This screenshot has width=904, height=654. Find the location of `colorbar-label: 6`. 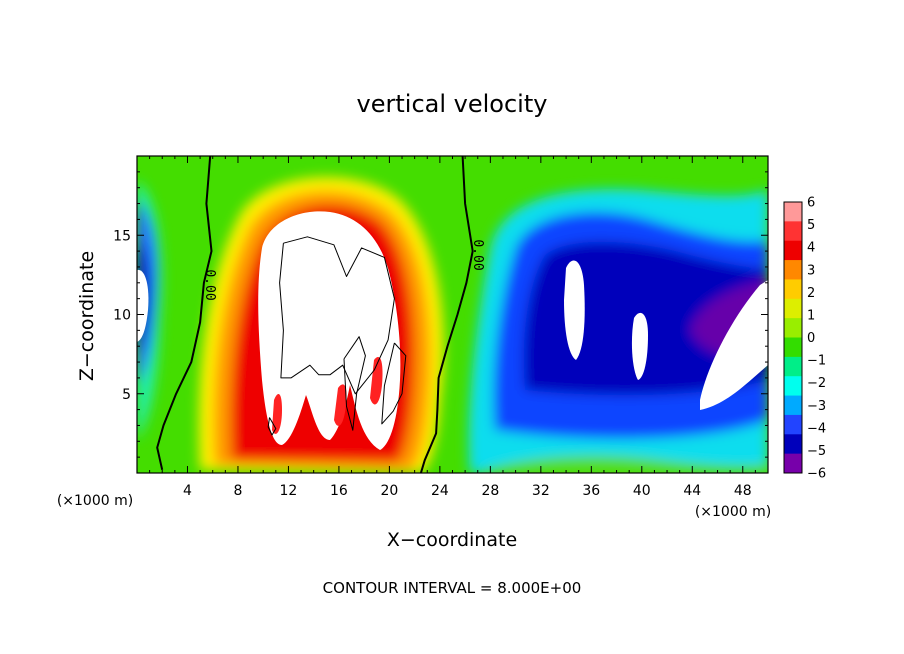

colorbar-label: 6 is located at coordinates (811, 203).